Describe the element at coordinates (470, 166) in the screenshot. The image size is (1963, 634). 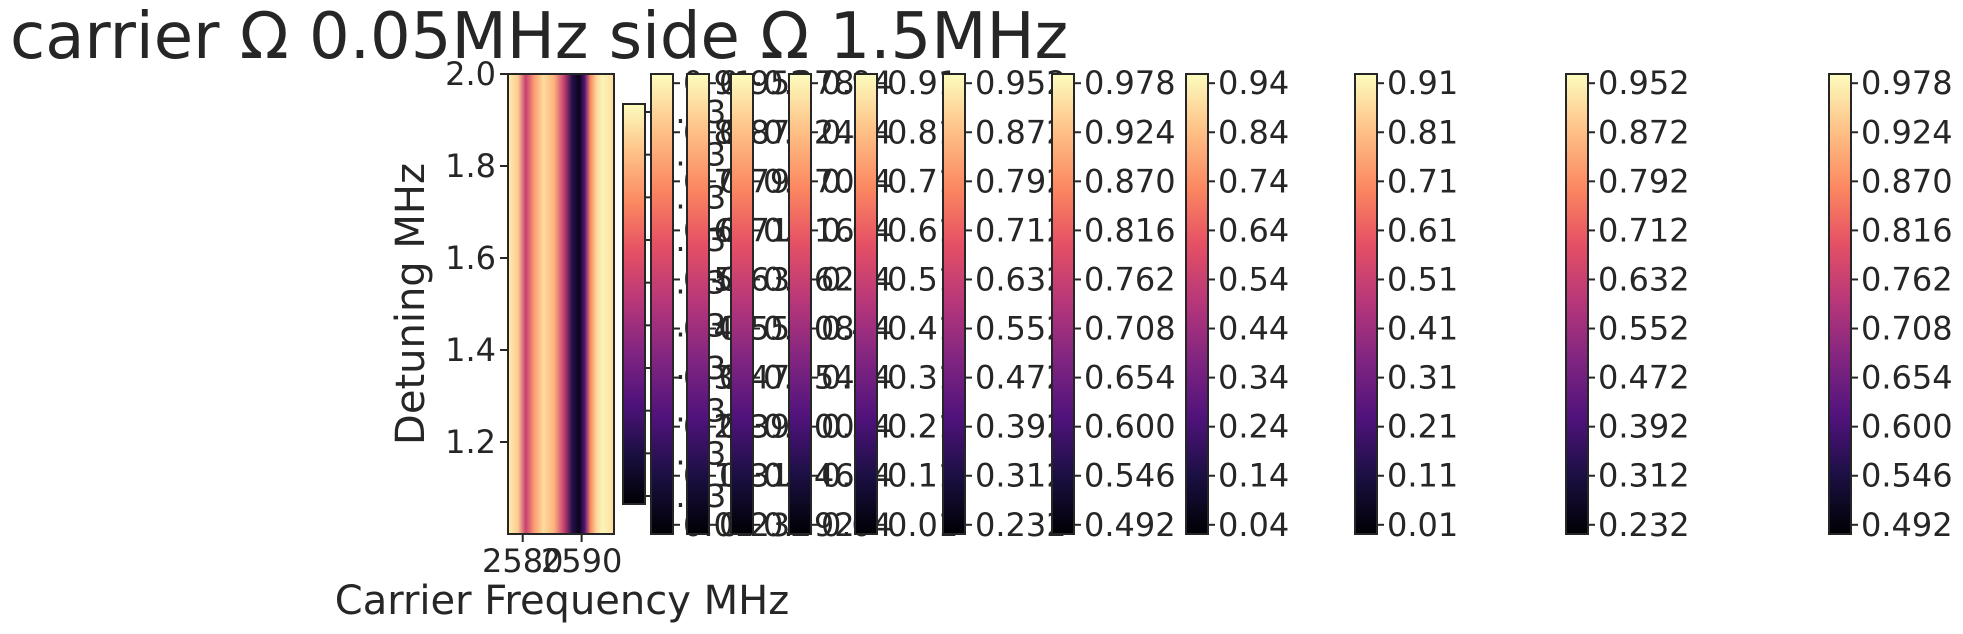
I see `y-tick-label: 1.8` at that location.